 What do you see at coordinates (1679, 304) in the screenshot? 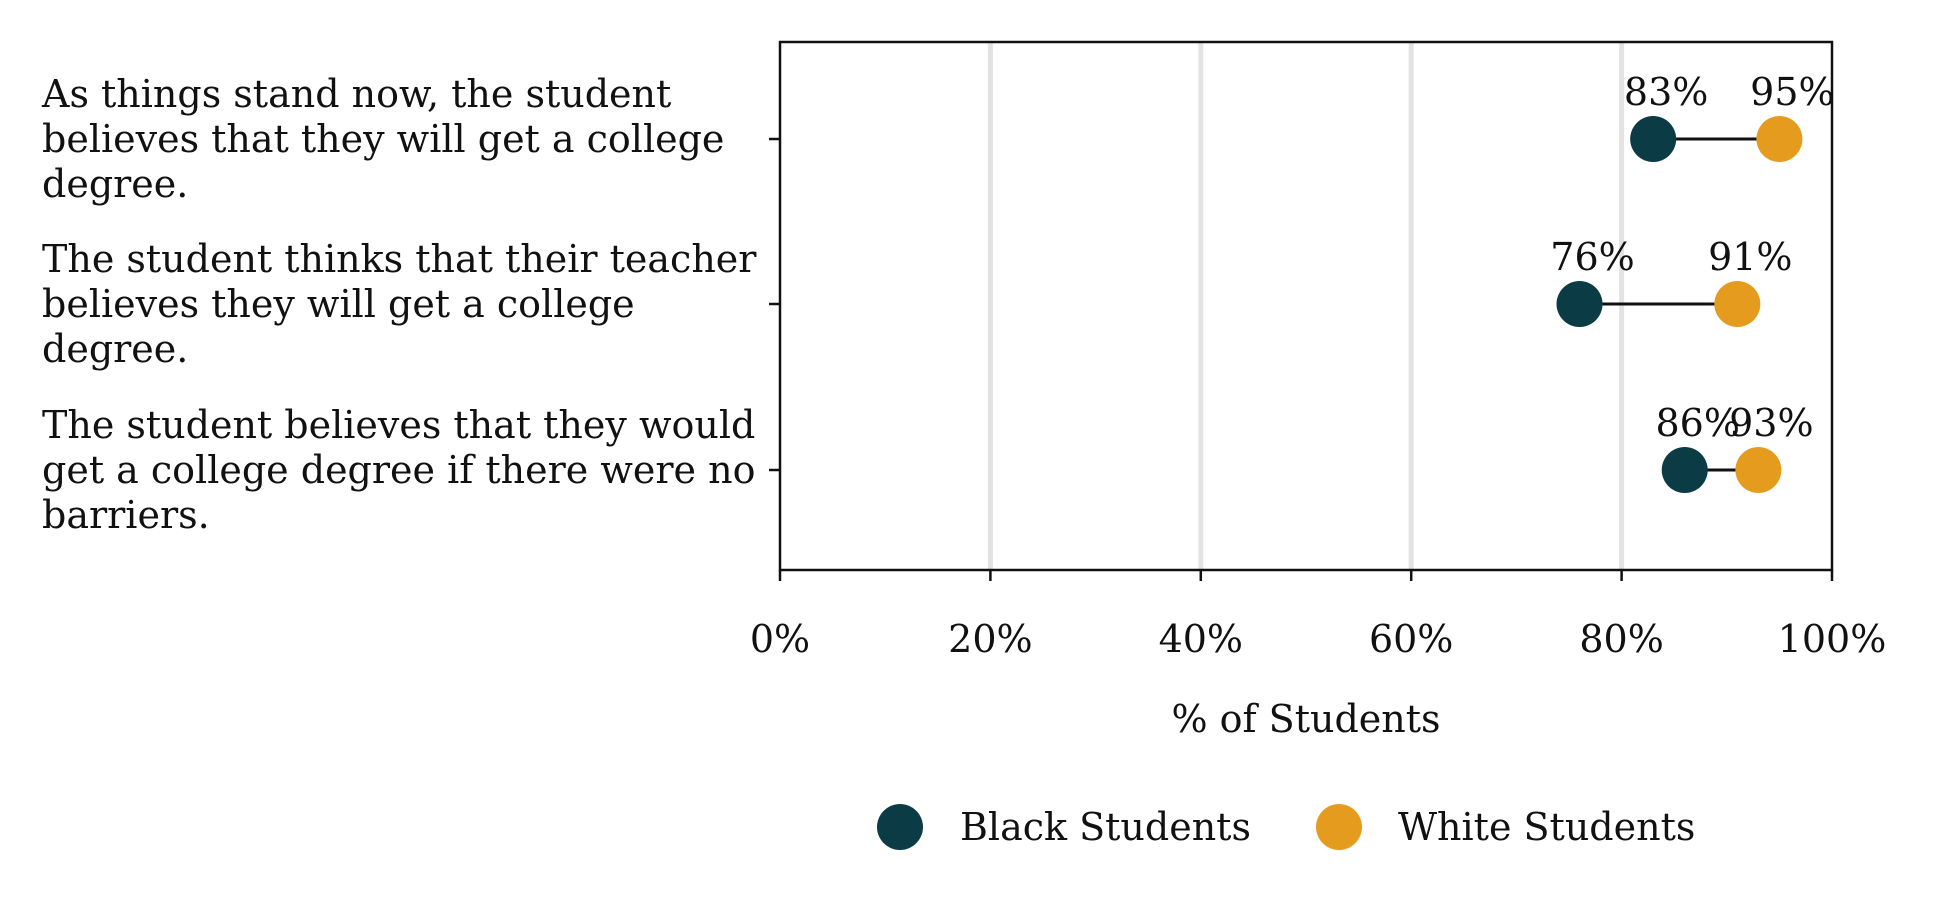
I see `data-points` at bounding box center [1679, 304].